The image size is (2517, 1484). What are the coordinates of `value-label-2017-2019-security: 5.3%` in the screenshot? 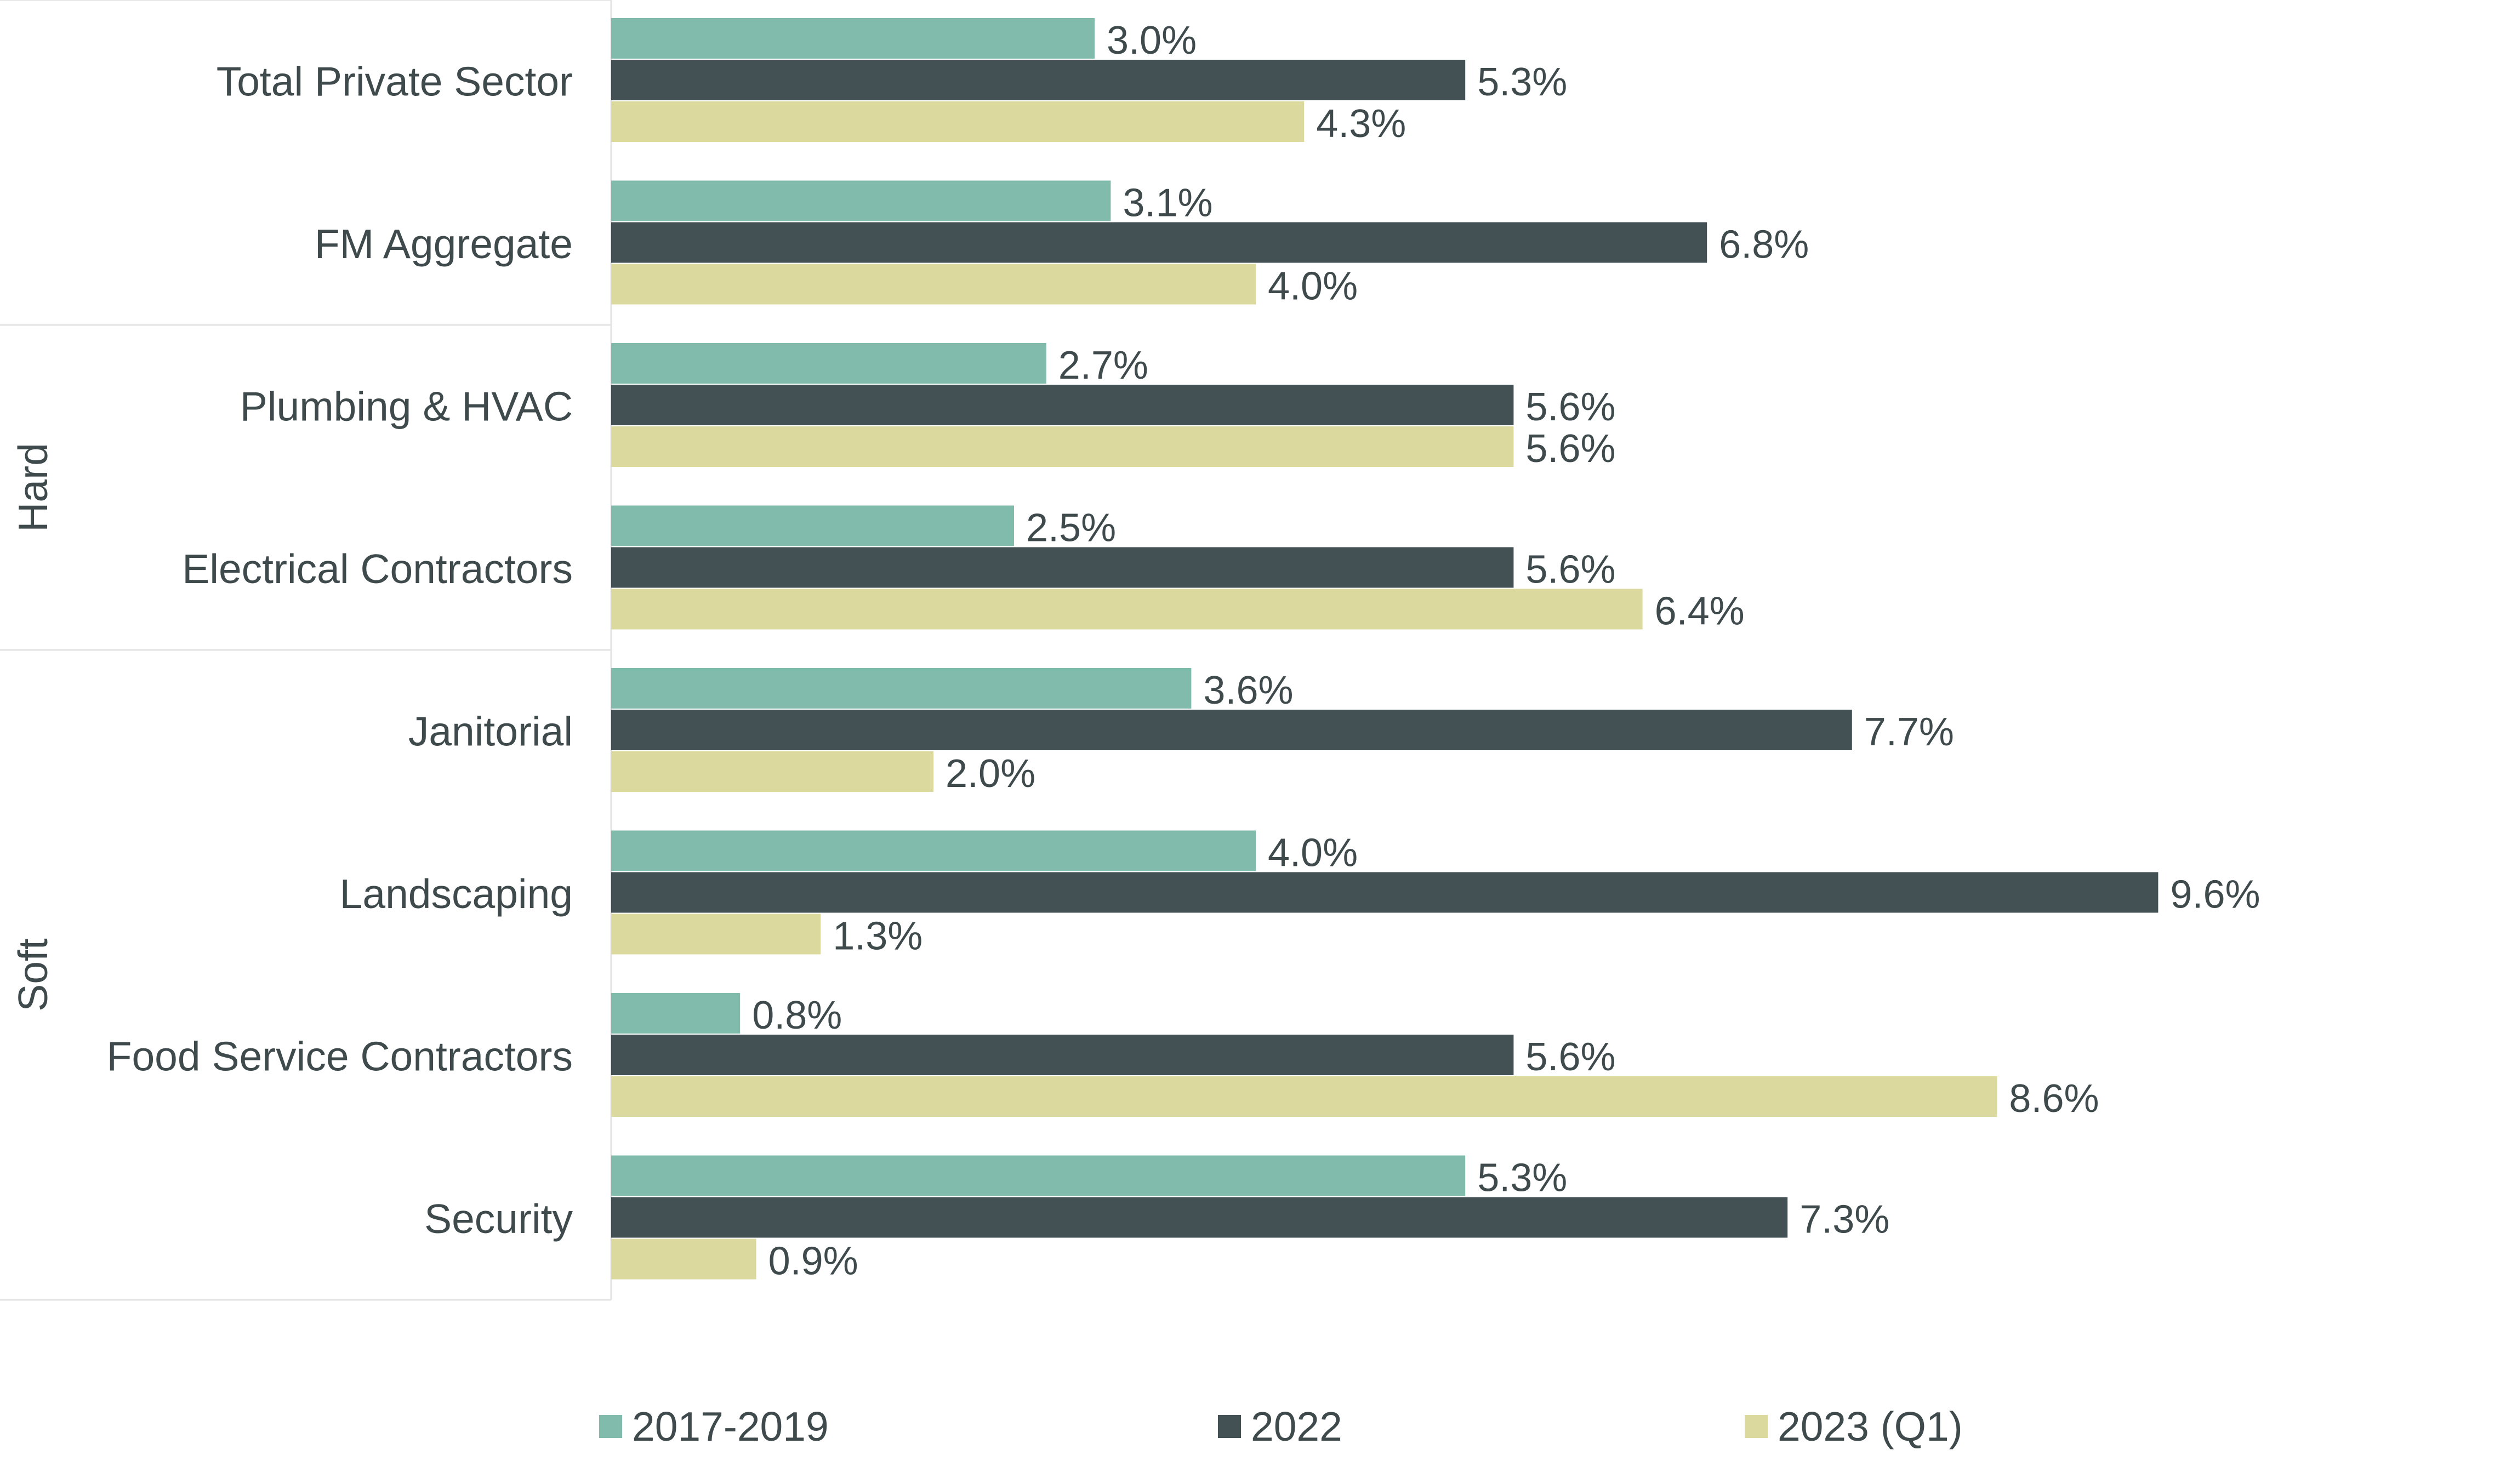 It's located at (1522, 1178).